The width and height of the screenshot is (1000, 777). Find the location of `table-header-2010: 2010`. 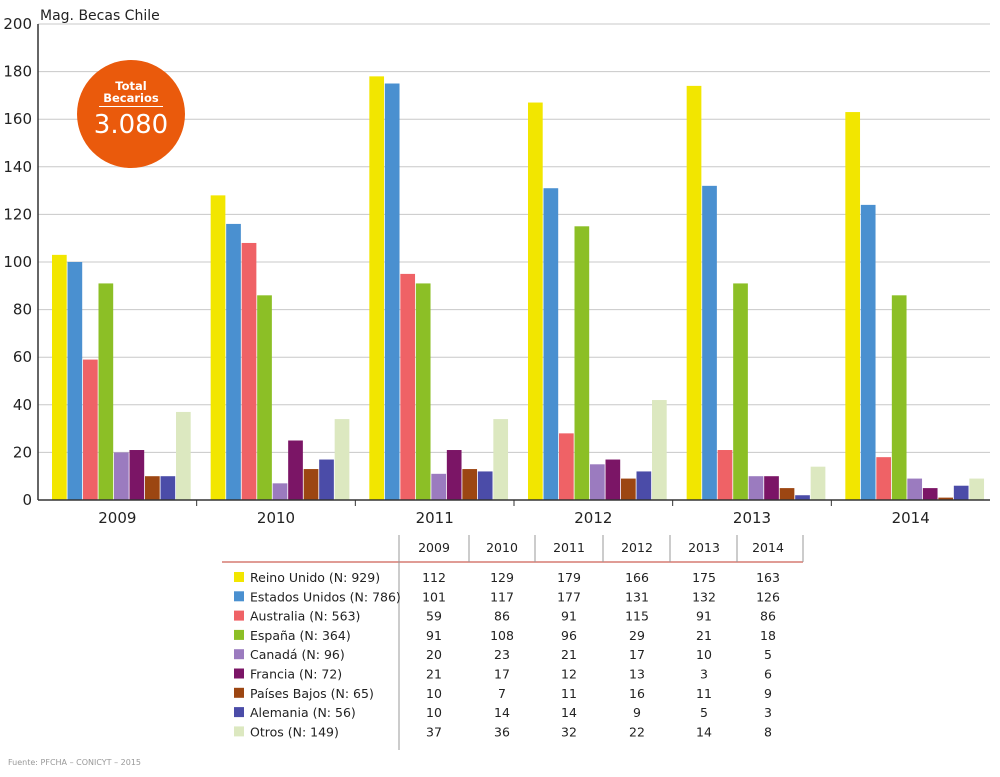

table-header-2010: 2010 is located at coordinates (502, 547).